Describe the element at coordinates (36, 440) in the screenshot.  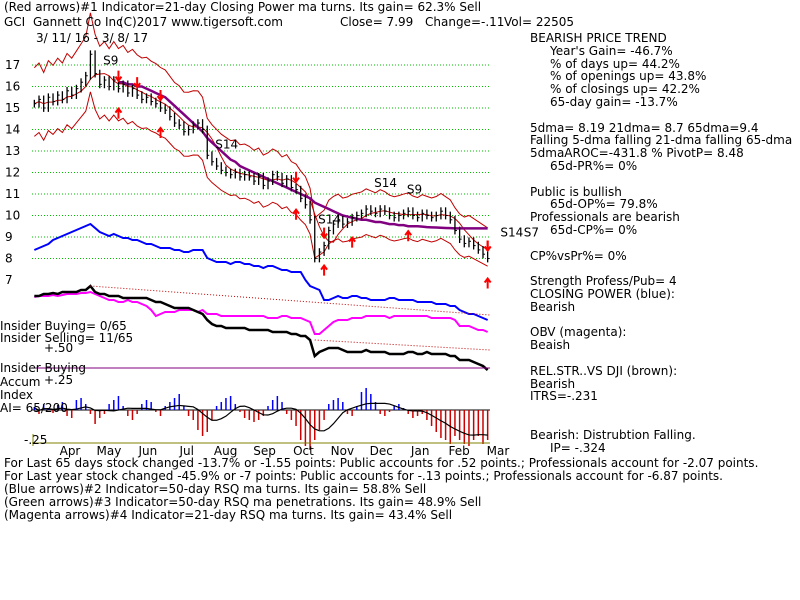
I see `accum-minus25-label: -.25` at that location.